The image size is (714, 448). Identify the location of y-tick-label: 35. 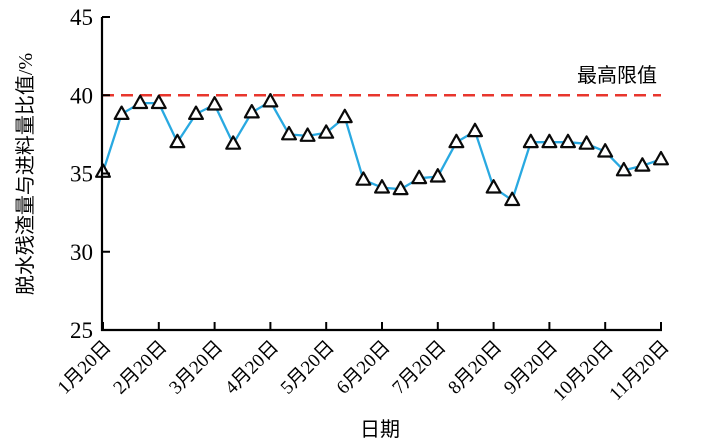
(81, 174).